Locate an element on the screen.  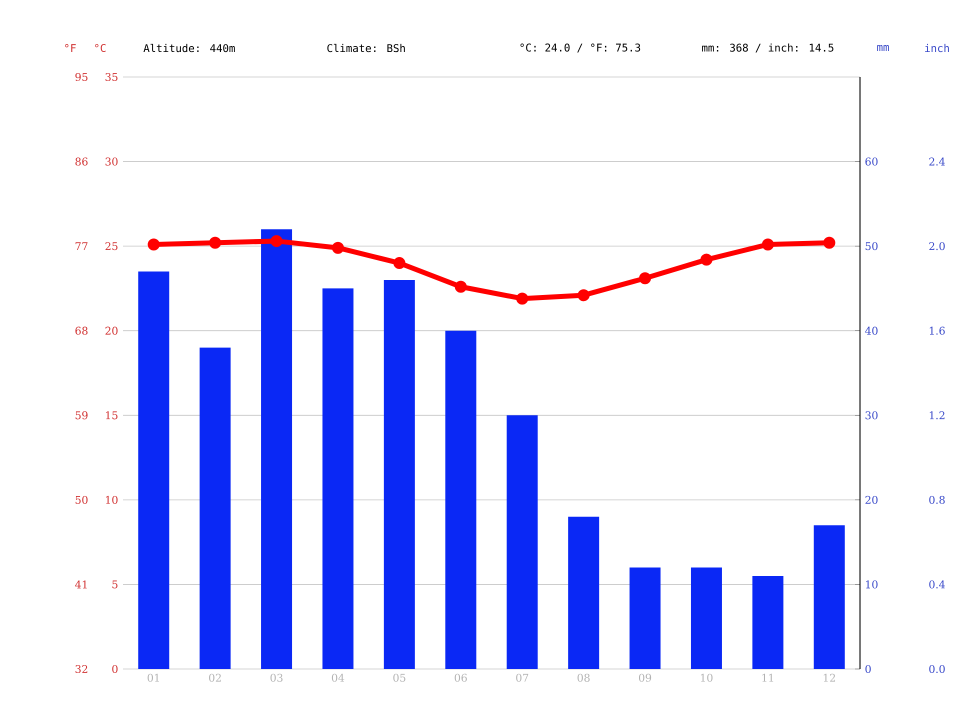
text: 0.8 is located at coordinates (937, 500).